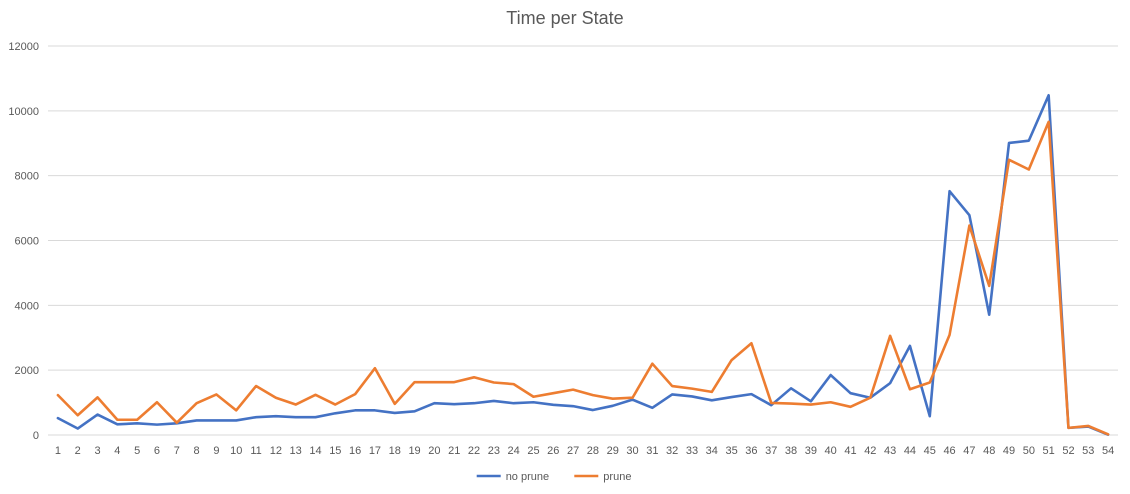 This screenshot has width=1130, height=494. Describe the element at coordinates (1108, 451) in the screenshot. I see `x-tick-label: 54` at that location.